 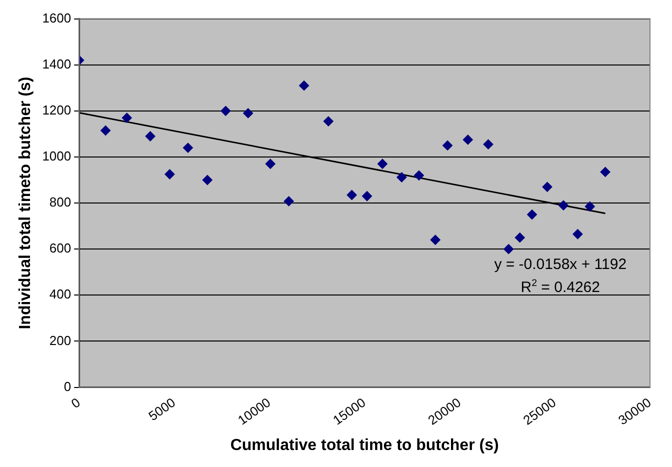 I want to click on y-tick-label: 1000, so click(x=57, y=156).